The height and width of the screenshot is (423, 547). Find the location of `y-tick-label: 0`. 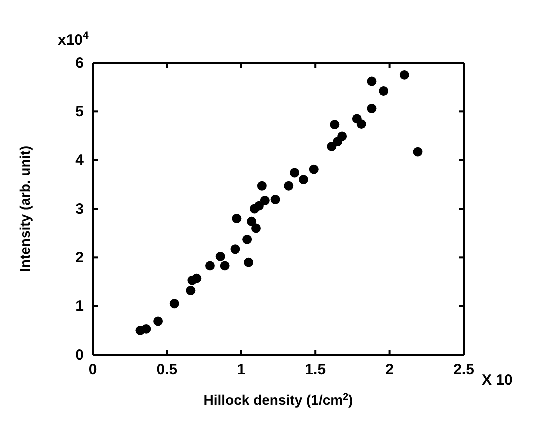

y-tick-label: 0 is located at coordinates (80, 355).